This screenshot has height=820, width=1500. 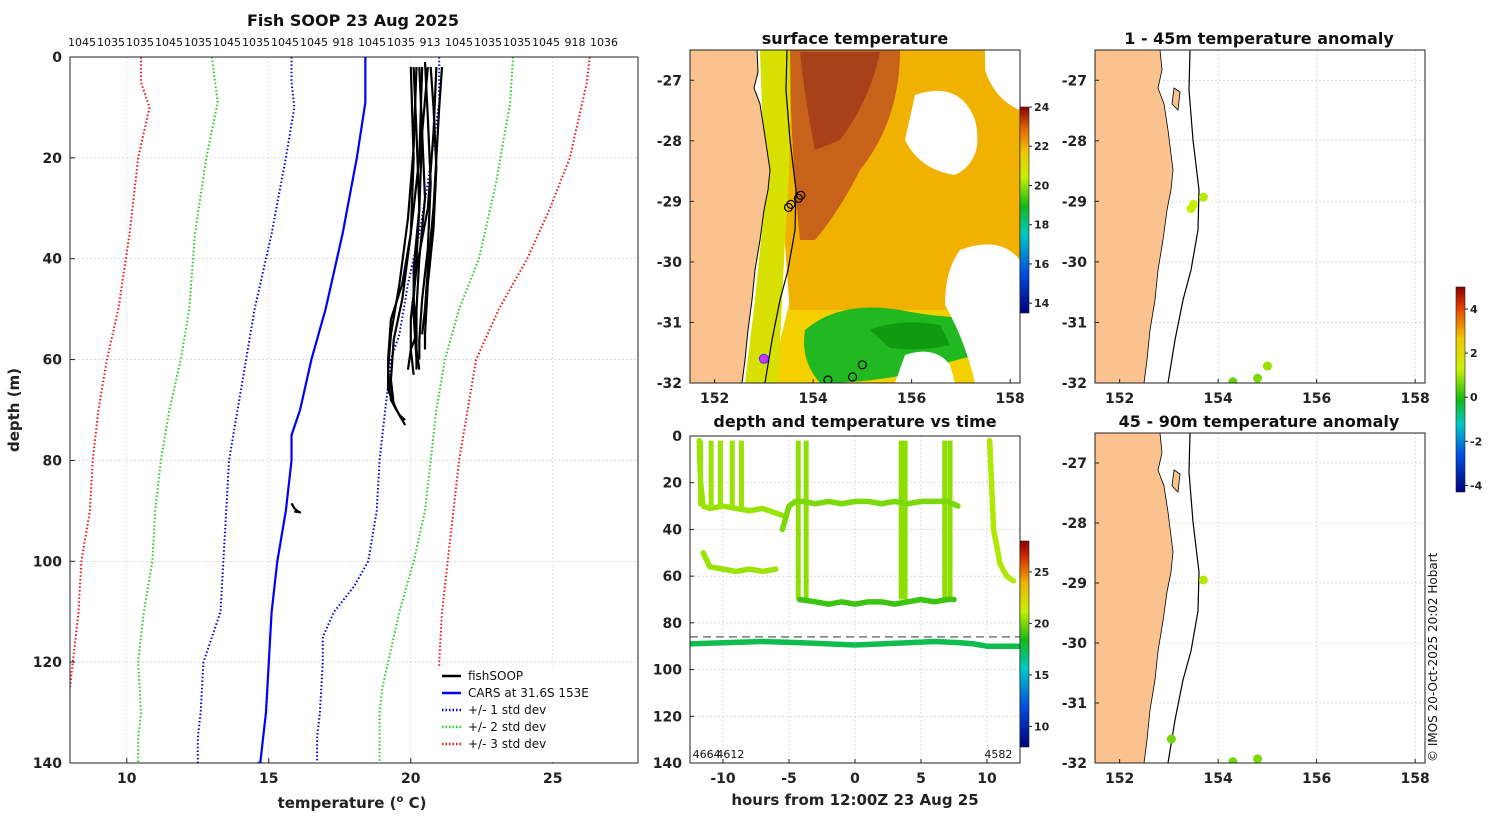 I want to click on sst-colorbar-ticks: 14 16 18 20 22 24, so click(x=1039, y=205).